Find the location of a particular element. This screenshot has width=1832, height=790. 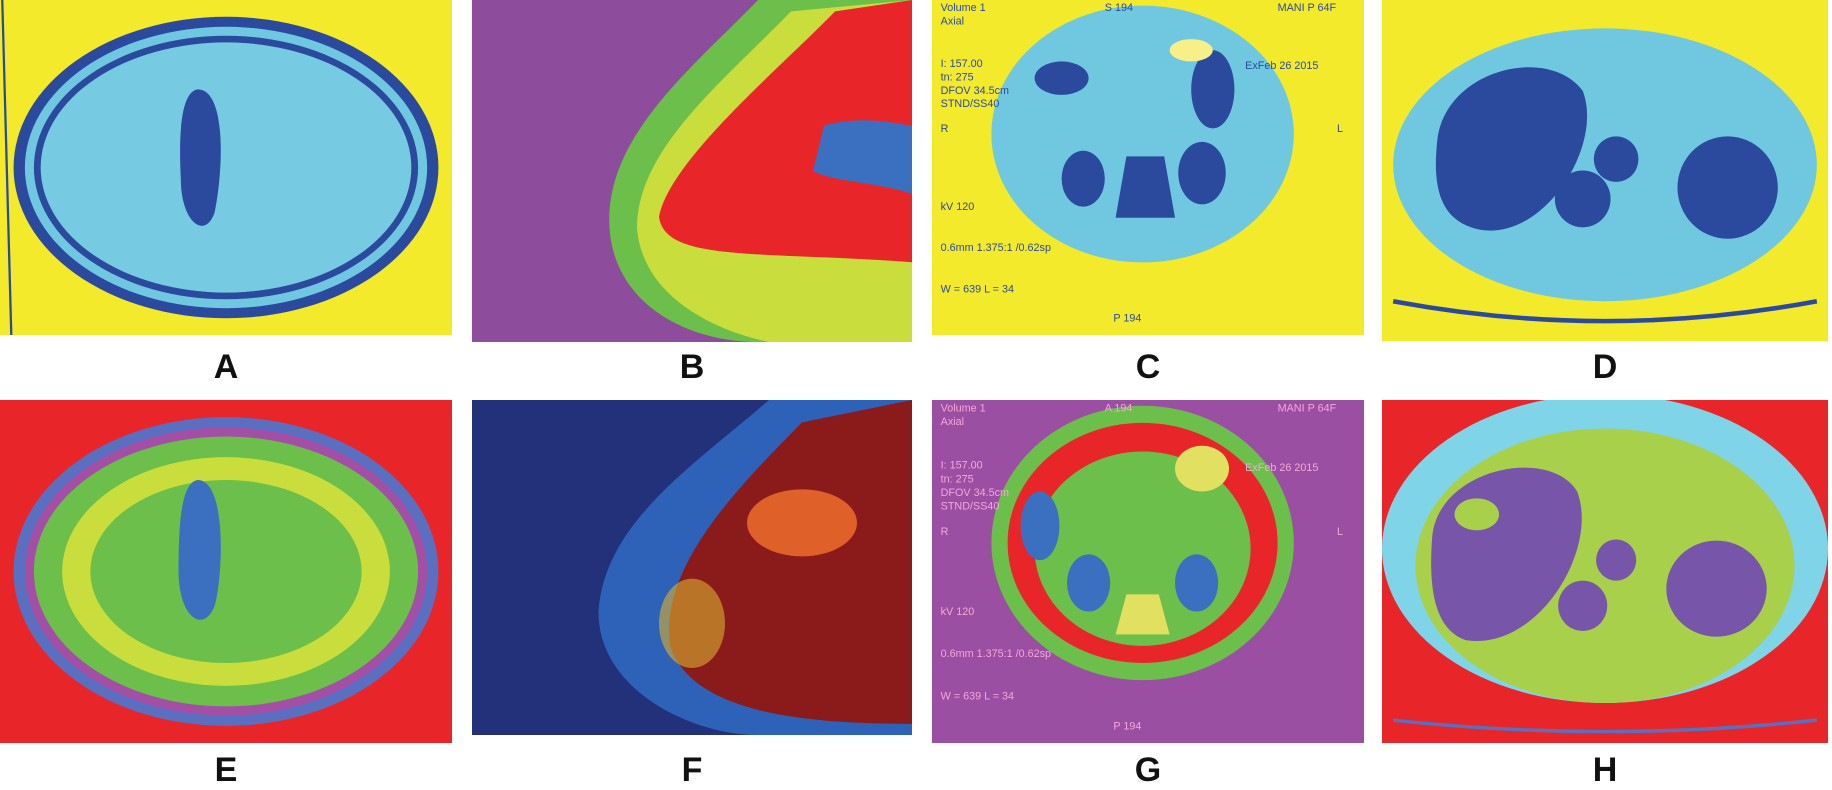

panel-label: F is located at coordinates (692, 770).